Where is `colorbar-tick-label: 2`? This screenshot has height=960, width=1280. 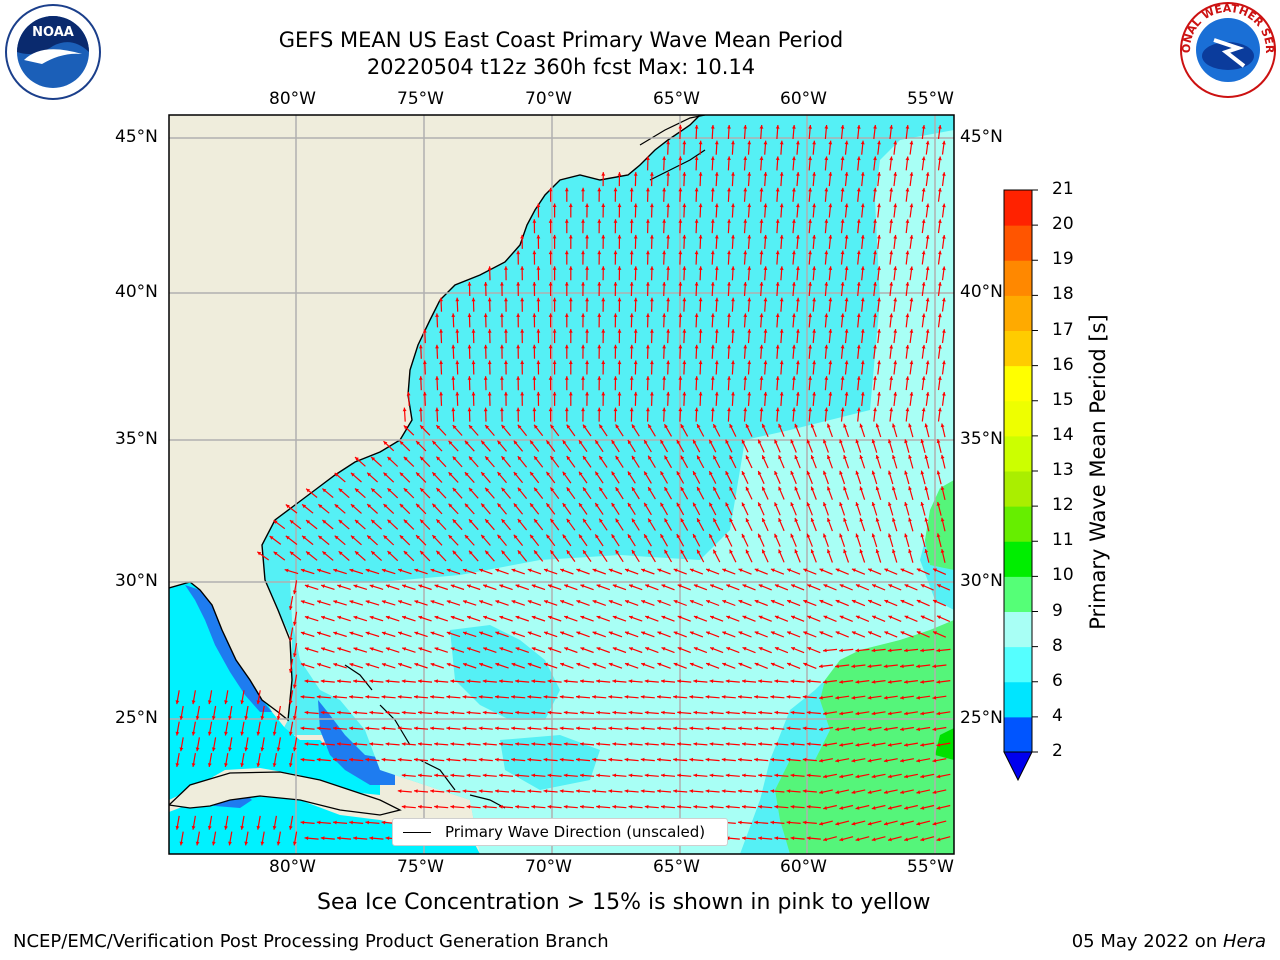
colorbar-tick-label: 2 is located at coordinates (1057, 751).